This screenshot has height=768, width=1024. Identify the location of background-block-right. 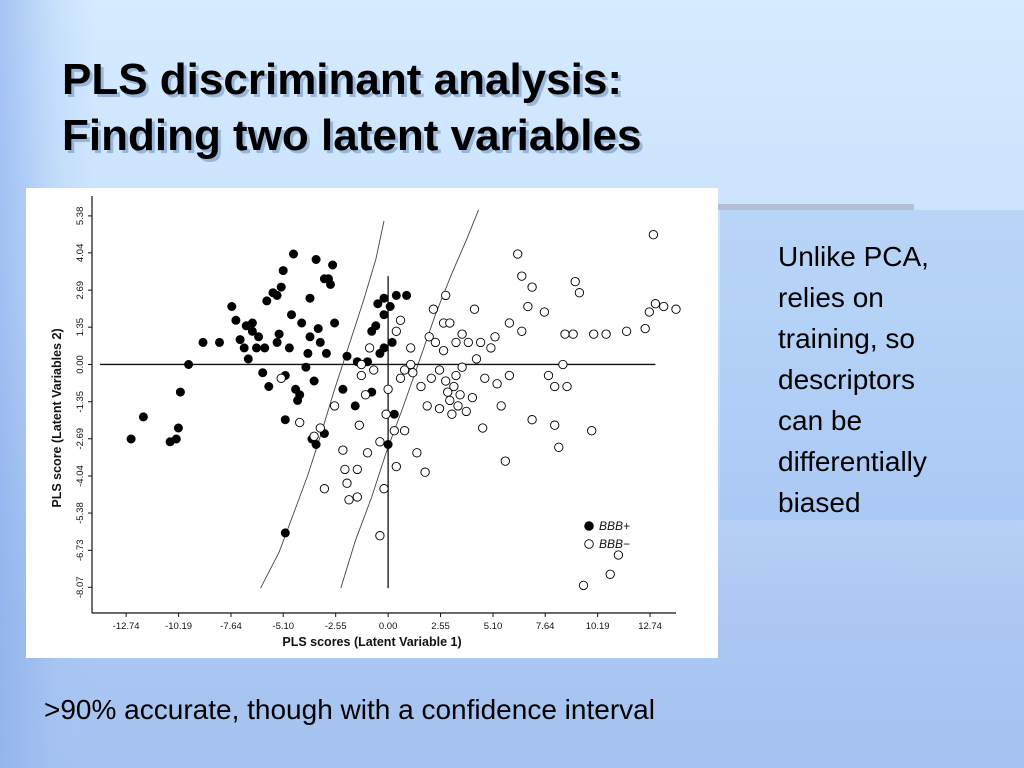
(872, 365).